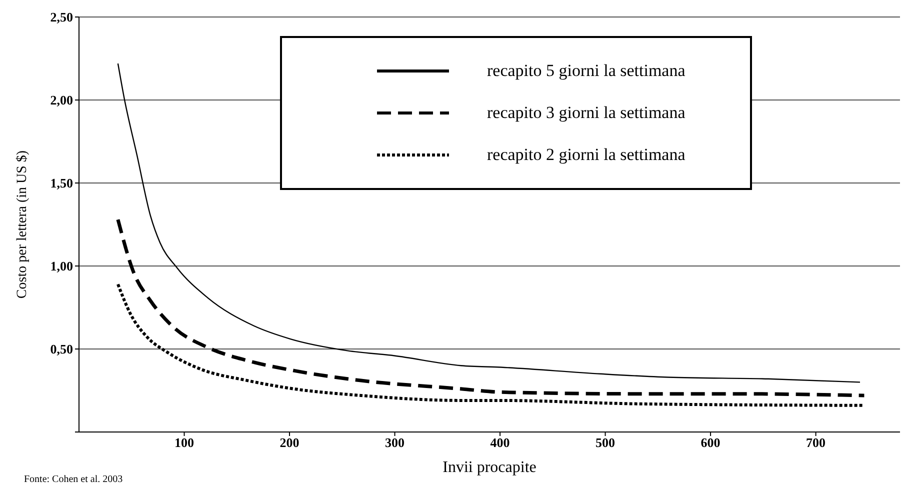  Describe the element at coordinates (395, 442) in the screenshot. I see `x-tick-label: 300` at that location.